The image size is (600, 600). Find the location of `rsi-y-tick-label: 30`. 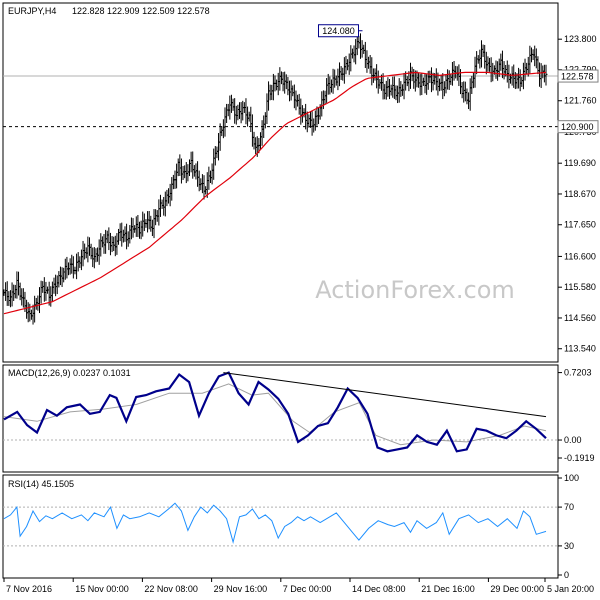

rsi-y-tick-label: 30 is located at coordinates (569, 546).